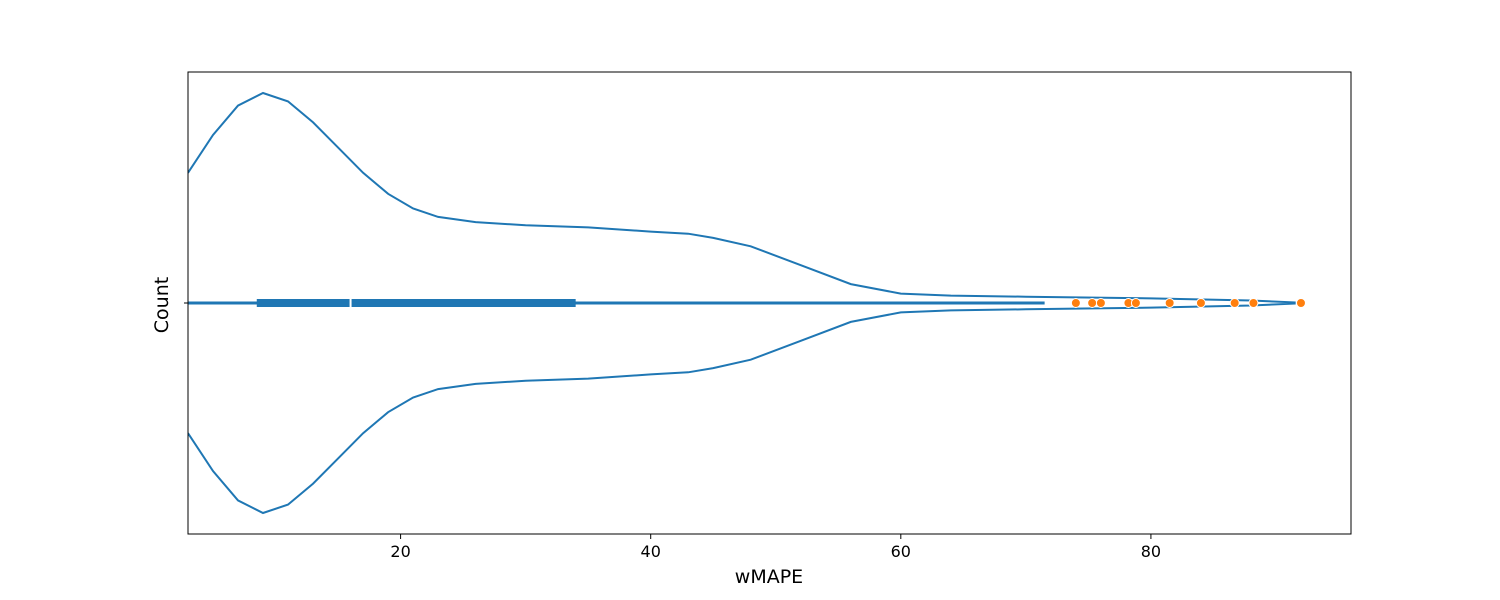 The width and height of the screenshot is (1500, 600). Describe the element at coordinates (1151, 551) in the screenshot. I see `x-tick-label: 80` at that location.